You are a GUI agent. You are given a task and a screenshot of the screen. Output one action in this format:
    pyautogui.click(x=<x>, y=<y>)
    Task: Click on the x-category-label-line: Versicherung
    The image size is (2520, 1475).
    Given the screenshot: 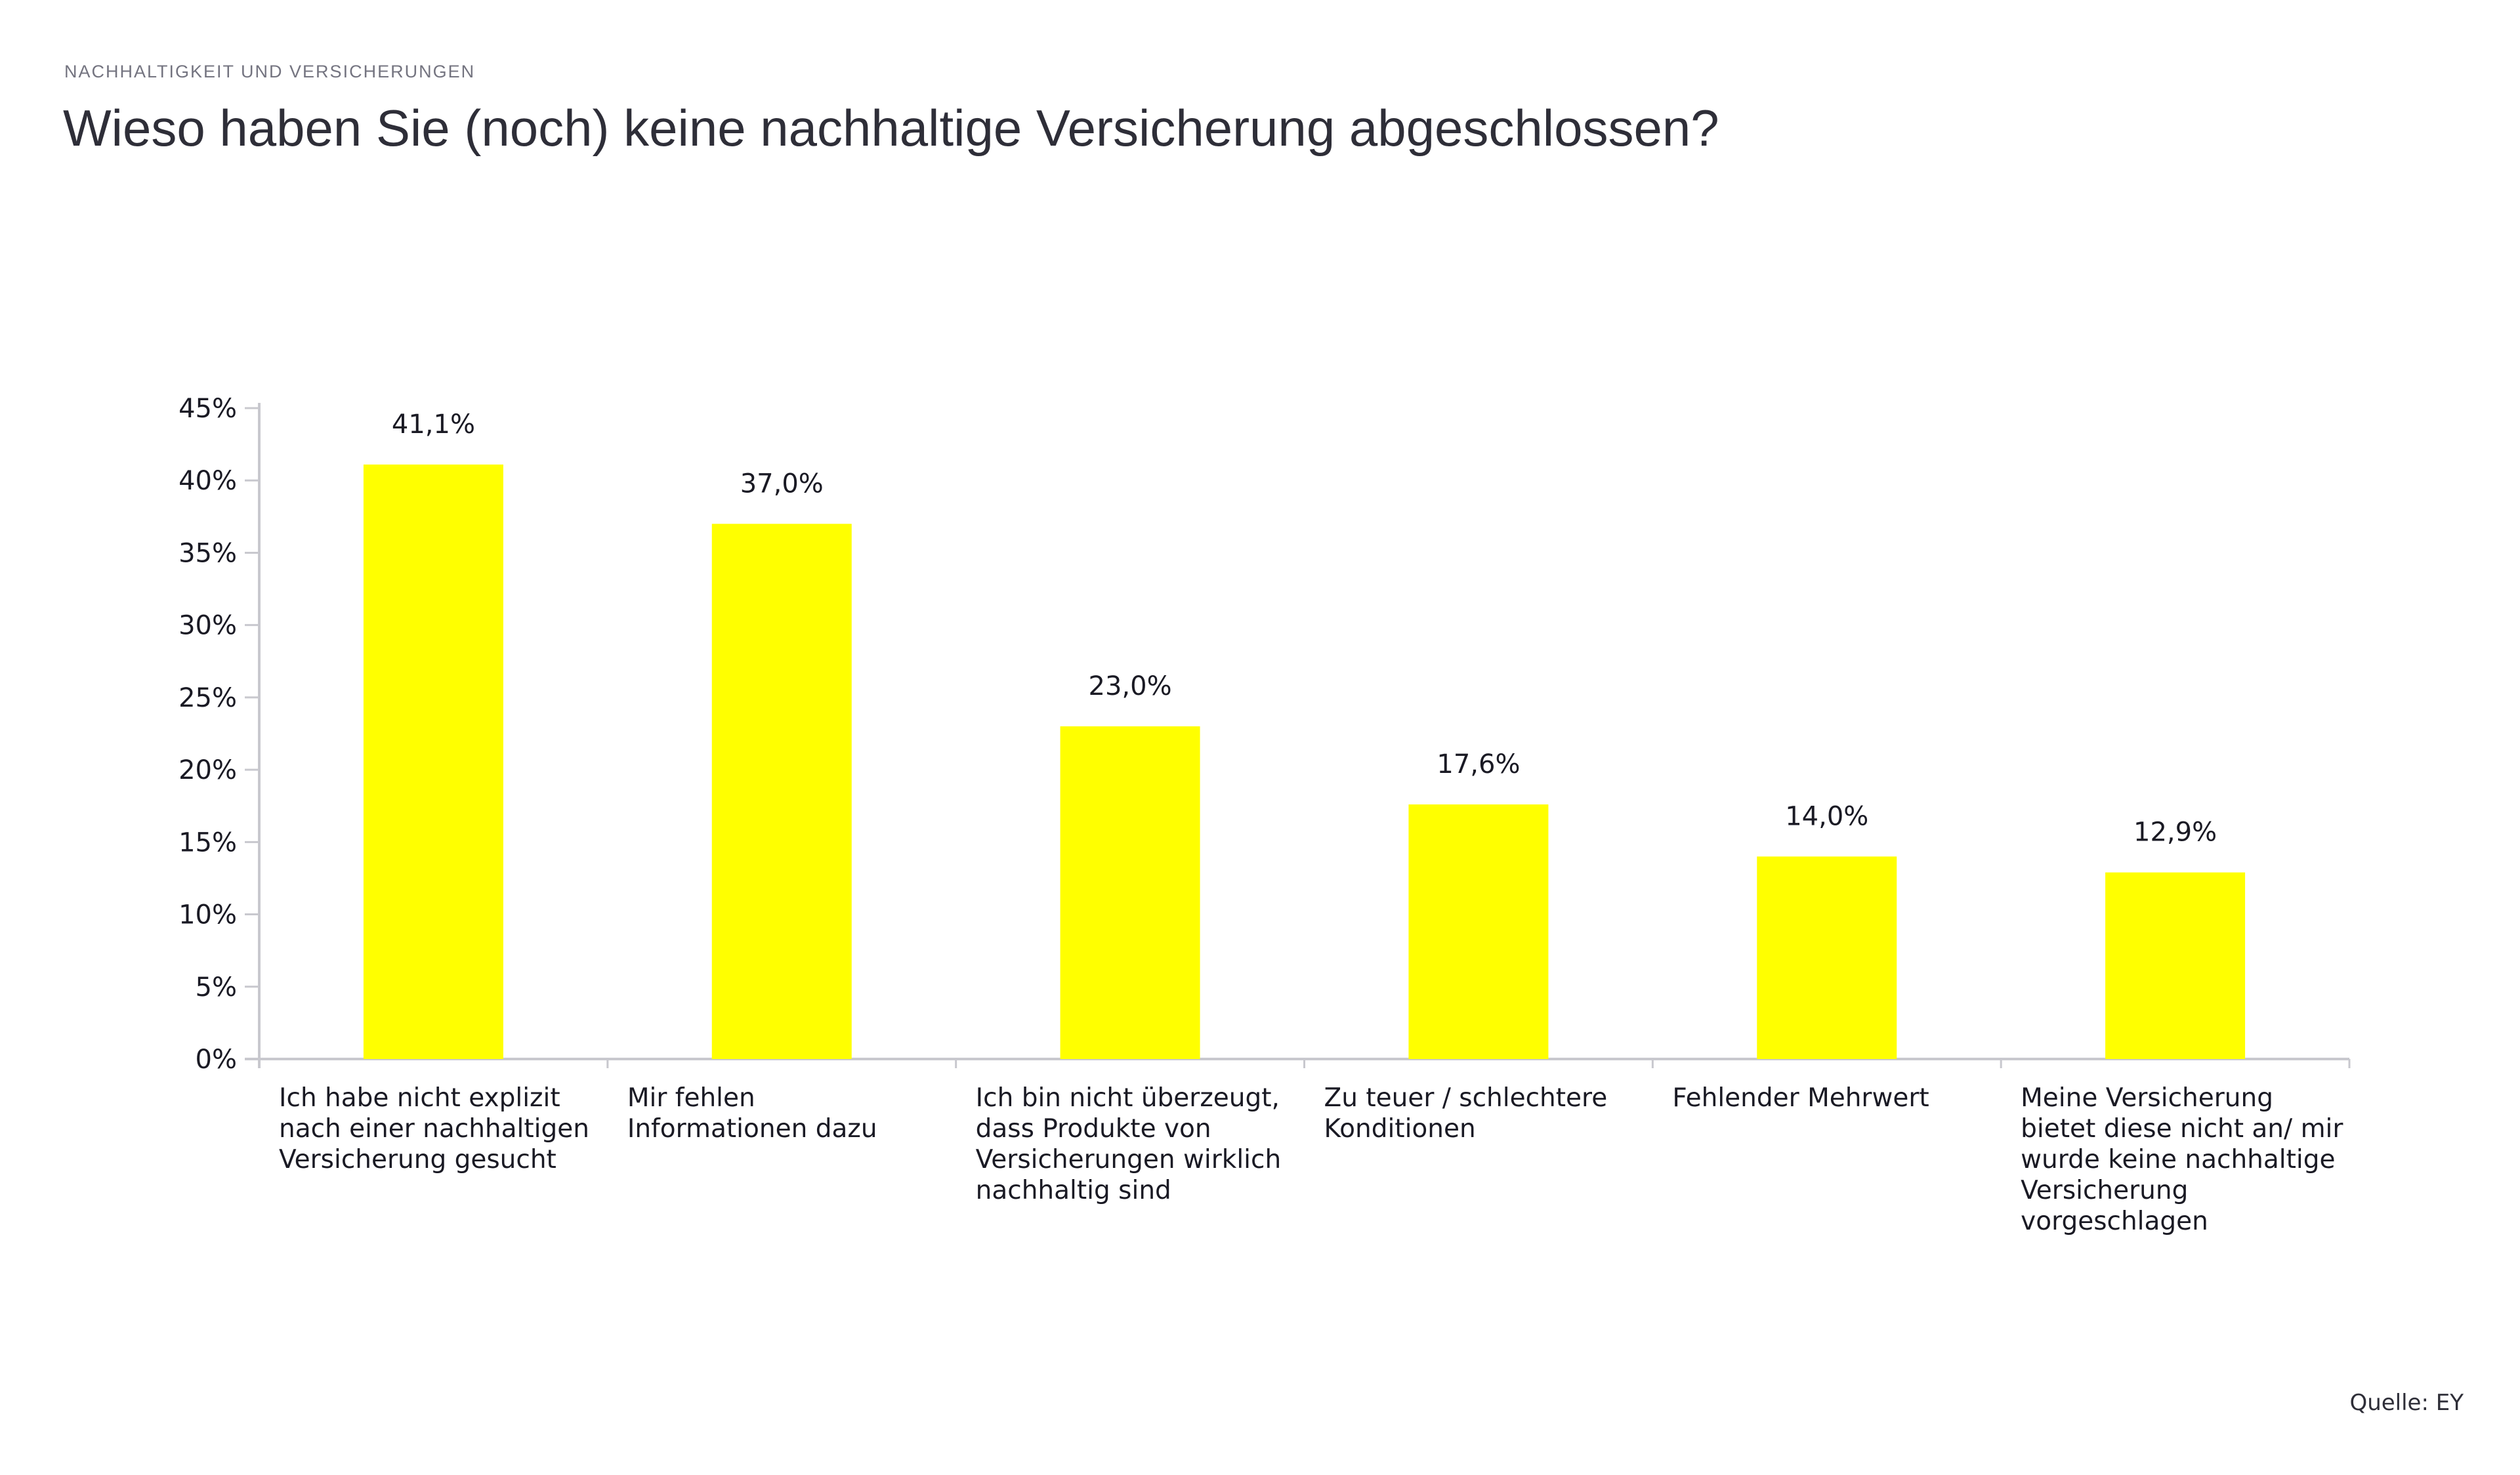 What is the action you would take?
    pyautogui.click(x=2105, y=1190)
    